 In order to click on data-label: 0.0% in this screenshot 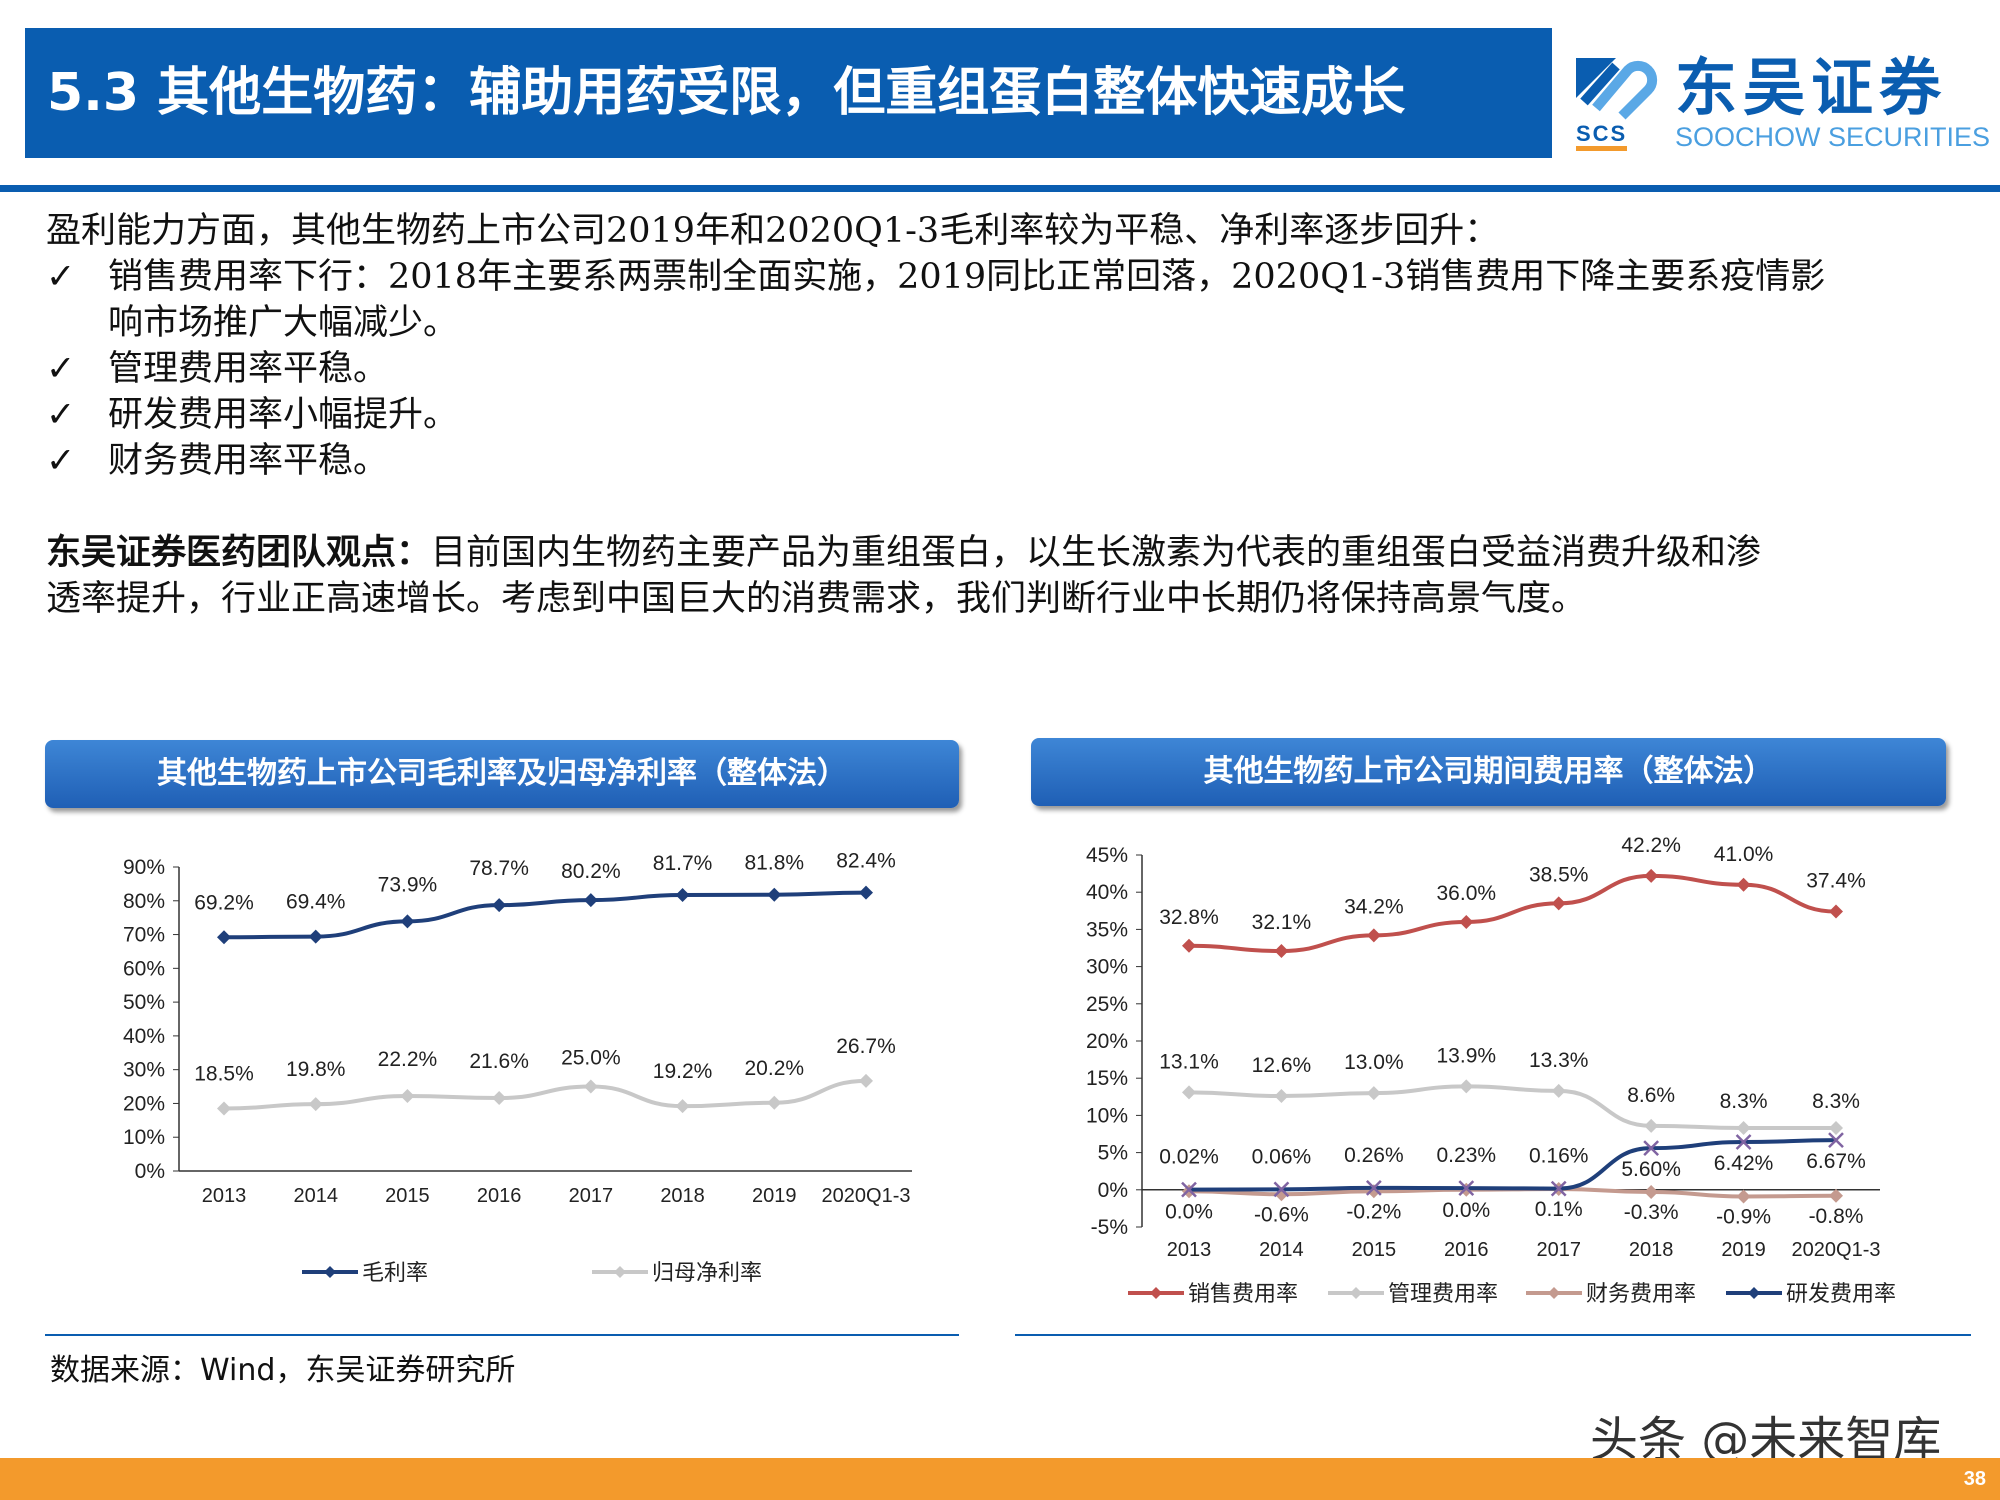, I will do `click(1466, 1210)`.